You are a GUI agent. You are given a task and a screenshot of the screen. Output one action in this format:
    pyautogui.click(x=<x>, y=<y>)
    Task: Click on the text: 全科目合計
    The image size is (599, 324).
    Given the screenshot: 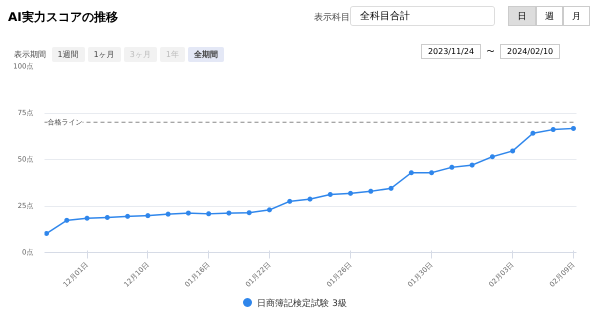 What is the action you would take?
    pyautogui.click(x=422, y=16)
    